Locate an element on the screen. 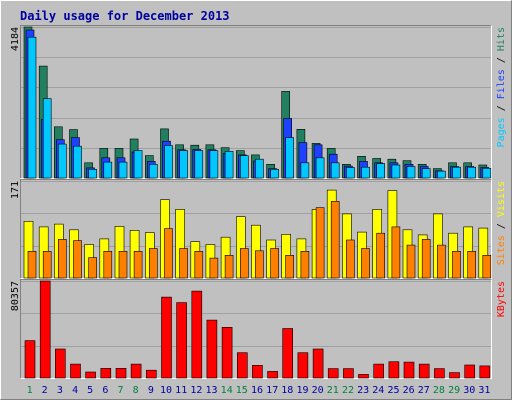 The height and width of the screenshot is (405, 512). day-label-23: 23 is located at coordinates (363, 390).